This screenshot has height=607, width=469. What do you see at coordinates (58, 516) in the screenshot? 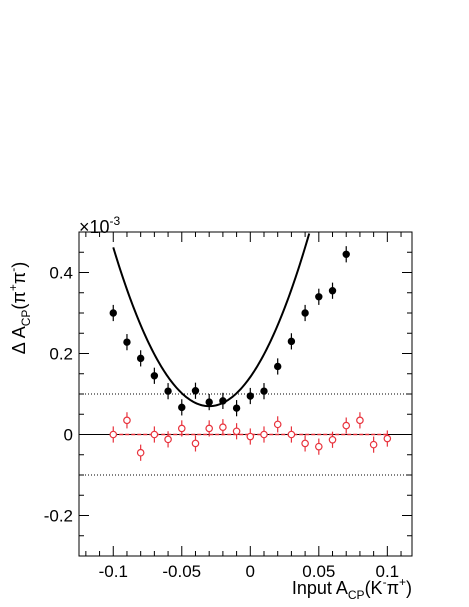
I see `y-tick-label: -0.2` at bounding box center [58, 516].